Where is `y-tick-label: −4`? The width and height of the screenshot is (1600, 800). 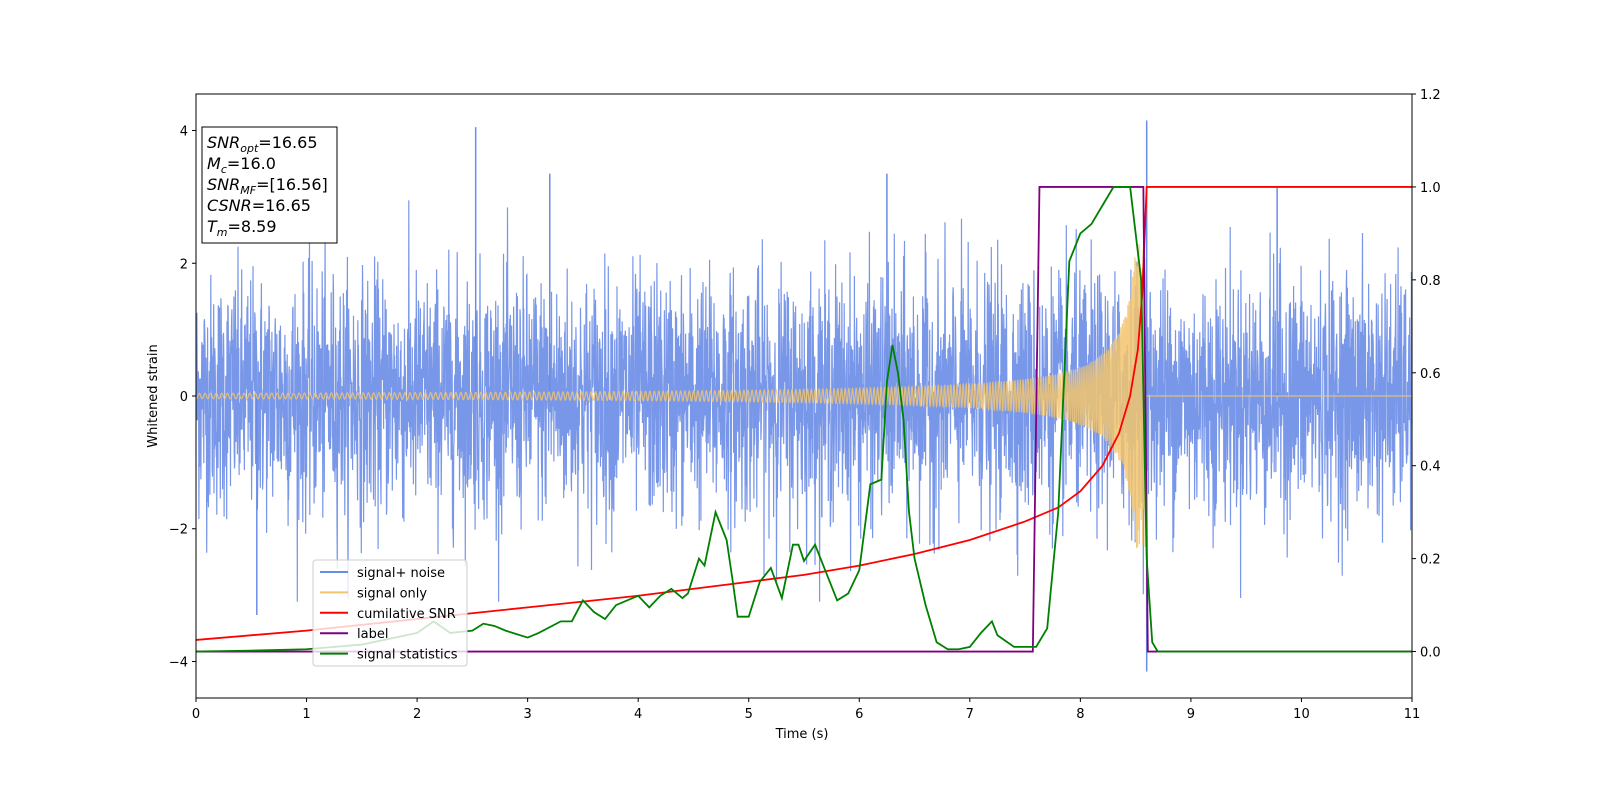
y-tick-label: −4 is located at coordinates (178, 662).